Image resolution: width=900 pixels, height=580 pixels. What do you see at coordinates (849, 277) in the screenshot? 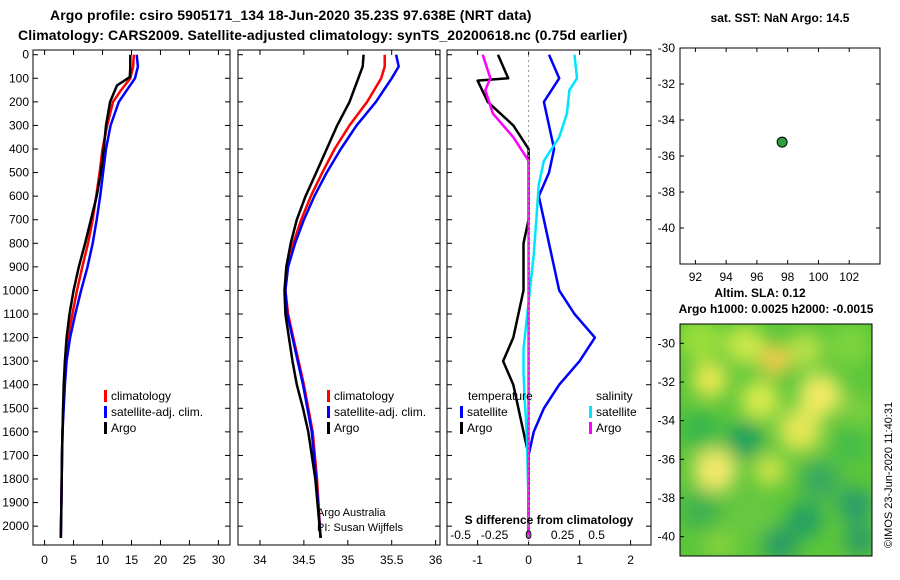
I see `x-tick-label: 102` at bounding box center [849, 277].